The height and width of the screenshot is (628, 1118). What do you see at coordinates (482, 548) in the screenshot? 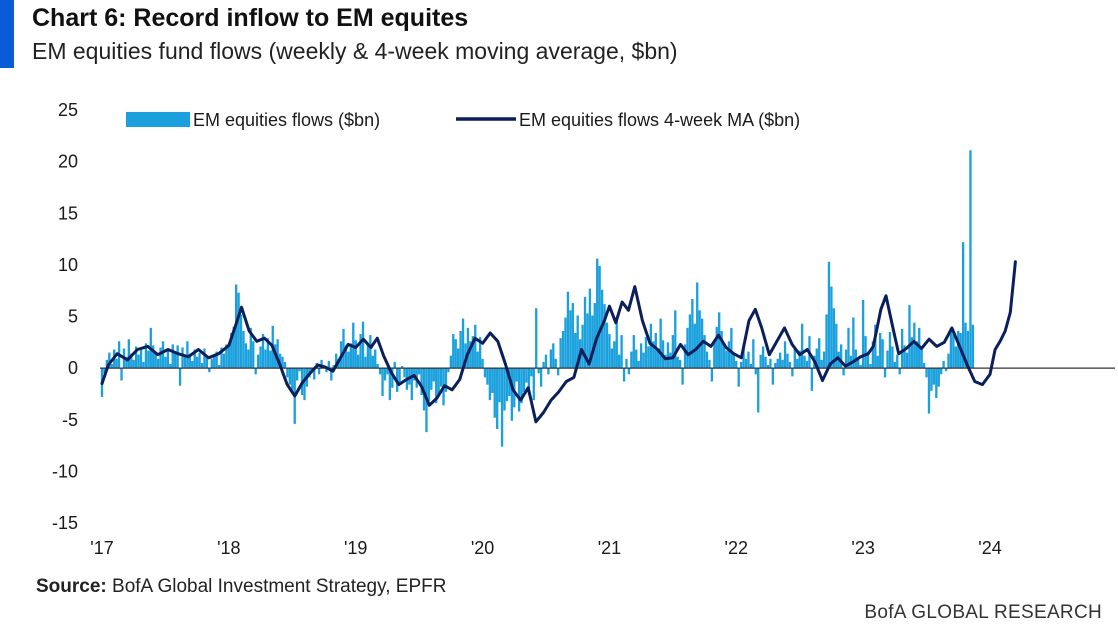
I see `x-tick-label: '20` at bounding box center [482, 548].